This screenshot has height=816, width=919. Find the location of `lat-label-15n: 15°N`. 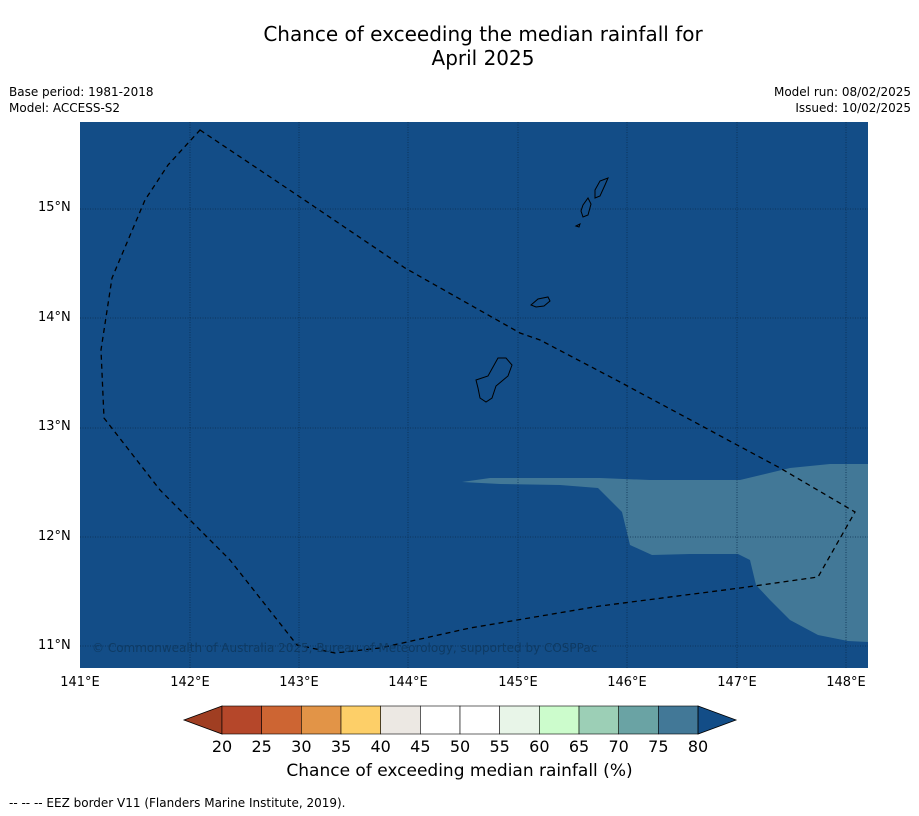

lat-label-15n: 15°N is located at coordinates (54, 207).